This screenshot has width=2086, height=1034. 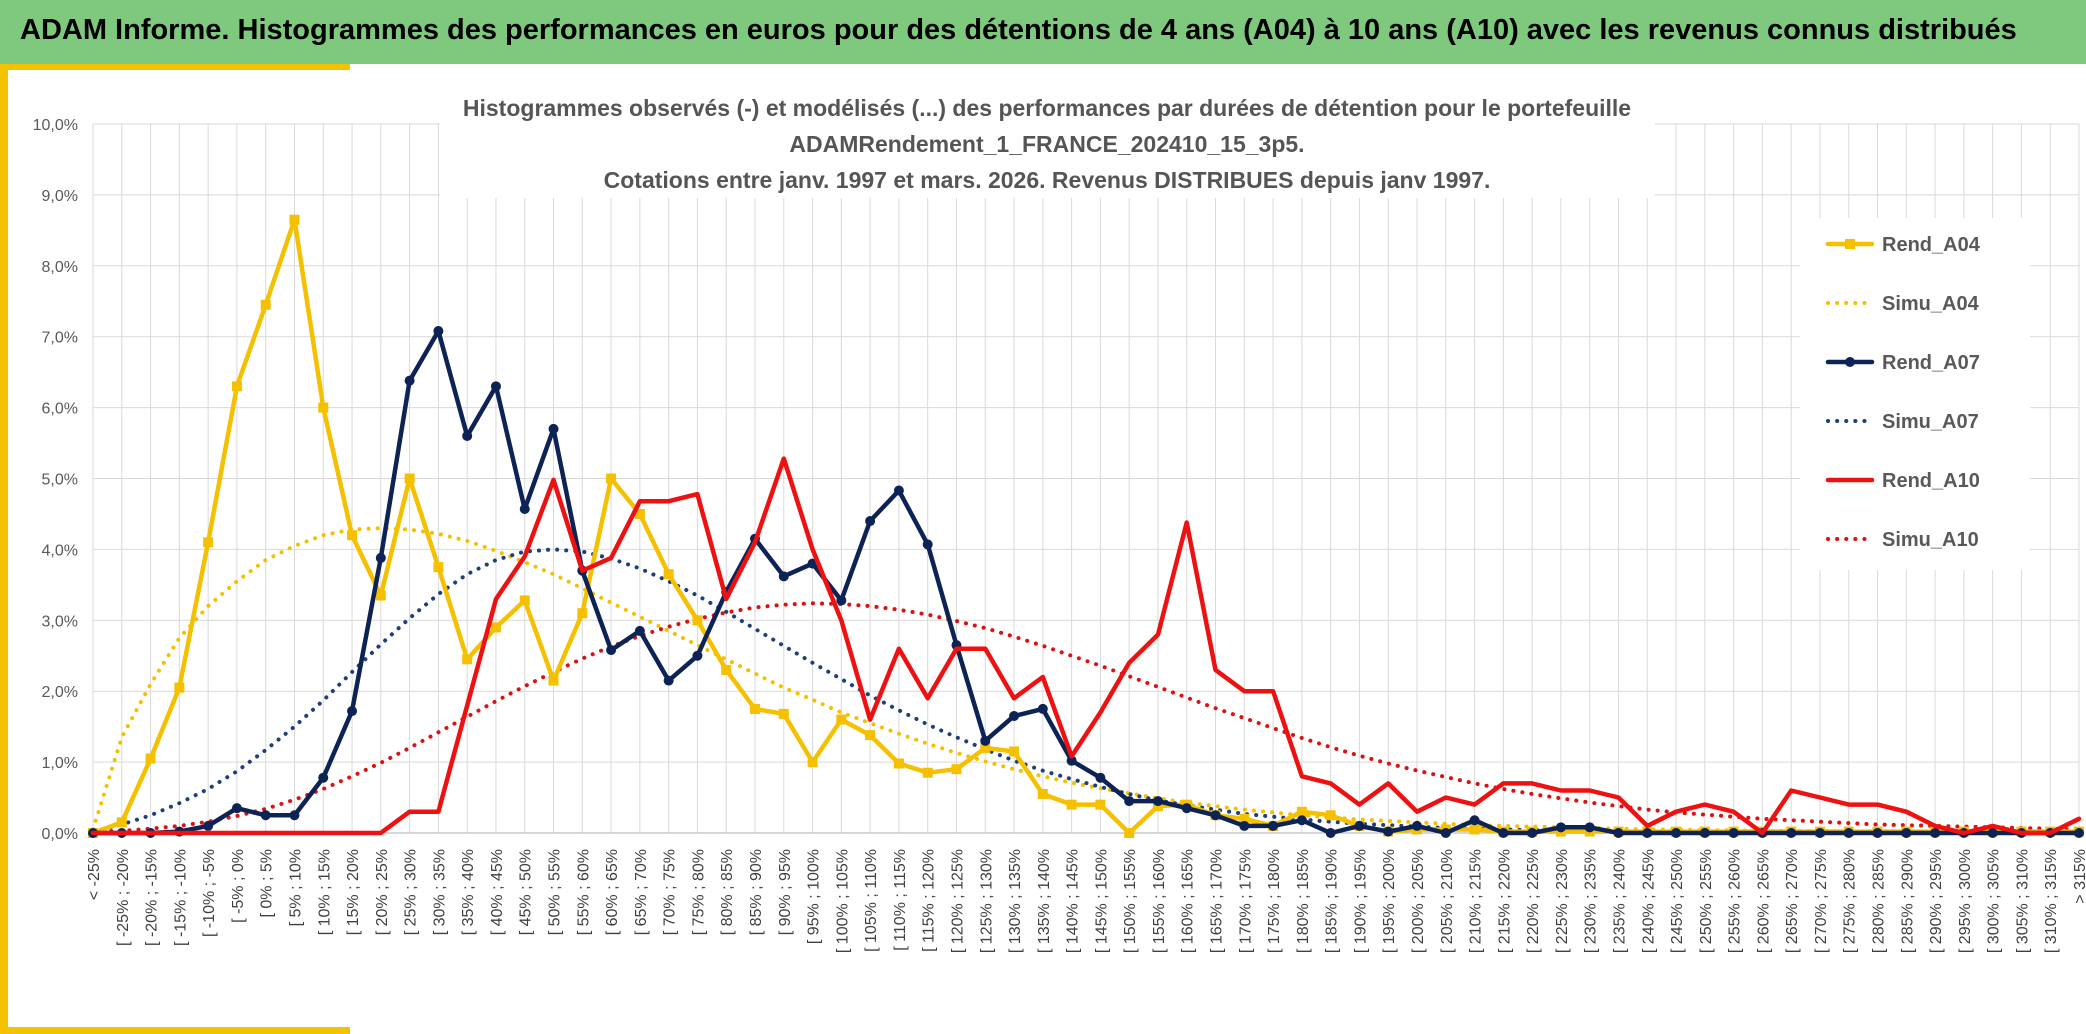 What do you see at coordinates (1907, 901) in the screenshot?
I see `x-tick-label: [ 285% ; 290%` at bounding box center [1907, 901].